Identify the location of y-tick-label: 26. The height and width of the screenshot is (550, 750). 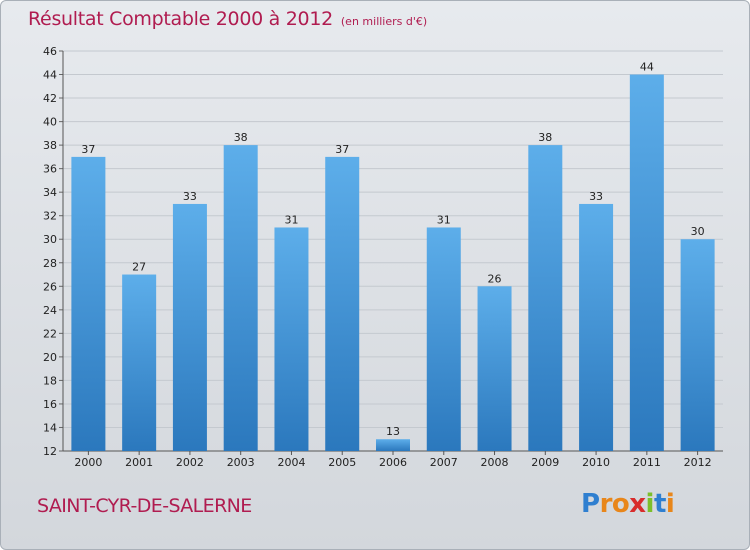
(50, 286).